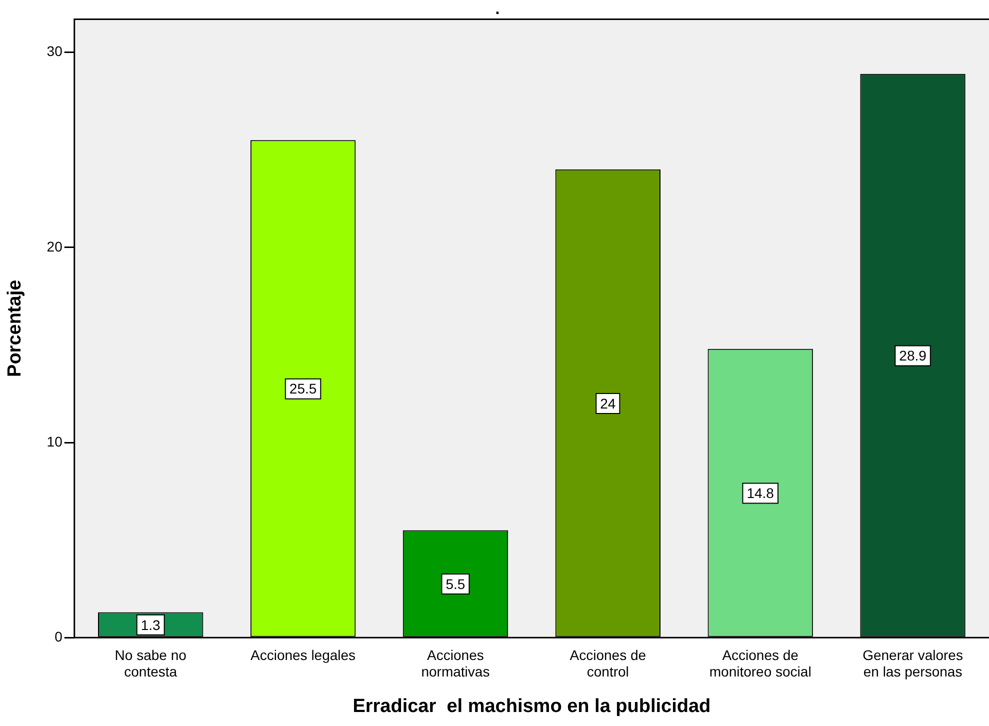 The image size is (989, 726). I want to click on data-label: 24, so click(608, 403).